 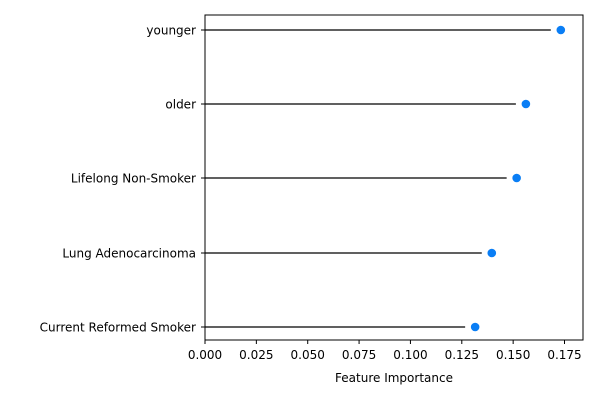 I want to click on x-tick-label: 0.075, so click(x=359, y=355).